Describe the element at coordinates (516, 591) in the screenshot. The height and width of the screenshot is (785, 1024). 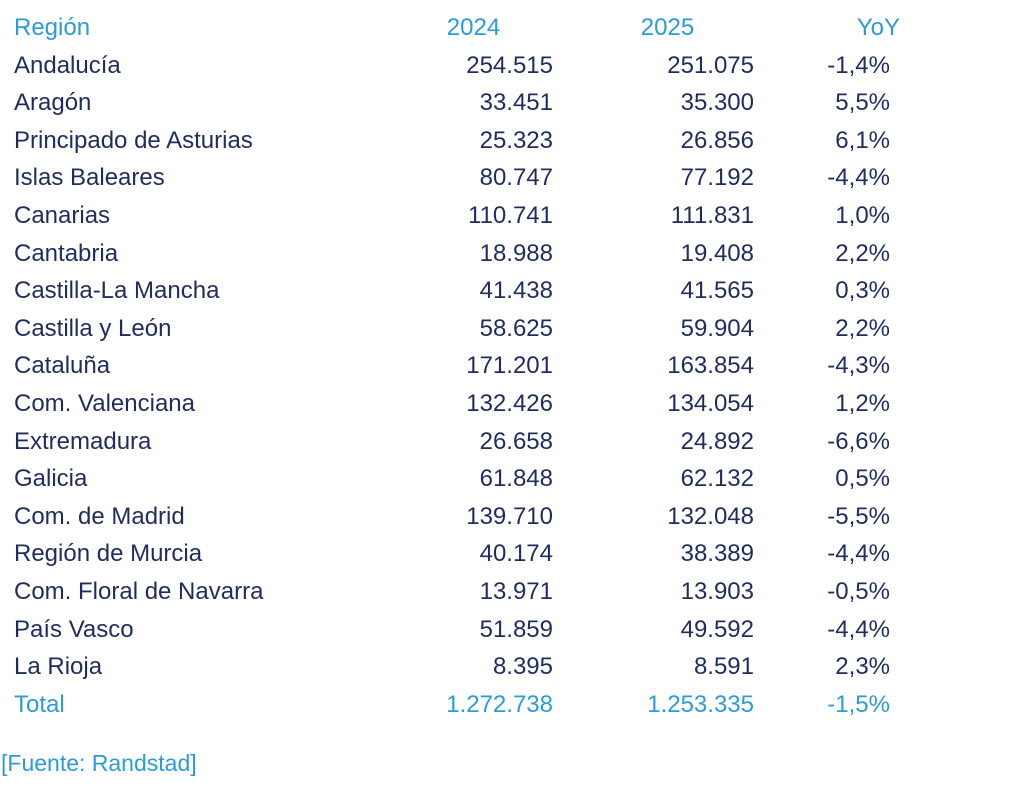
I see `value-2024-cell: 13.971` at that location.